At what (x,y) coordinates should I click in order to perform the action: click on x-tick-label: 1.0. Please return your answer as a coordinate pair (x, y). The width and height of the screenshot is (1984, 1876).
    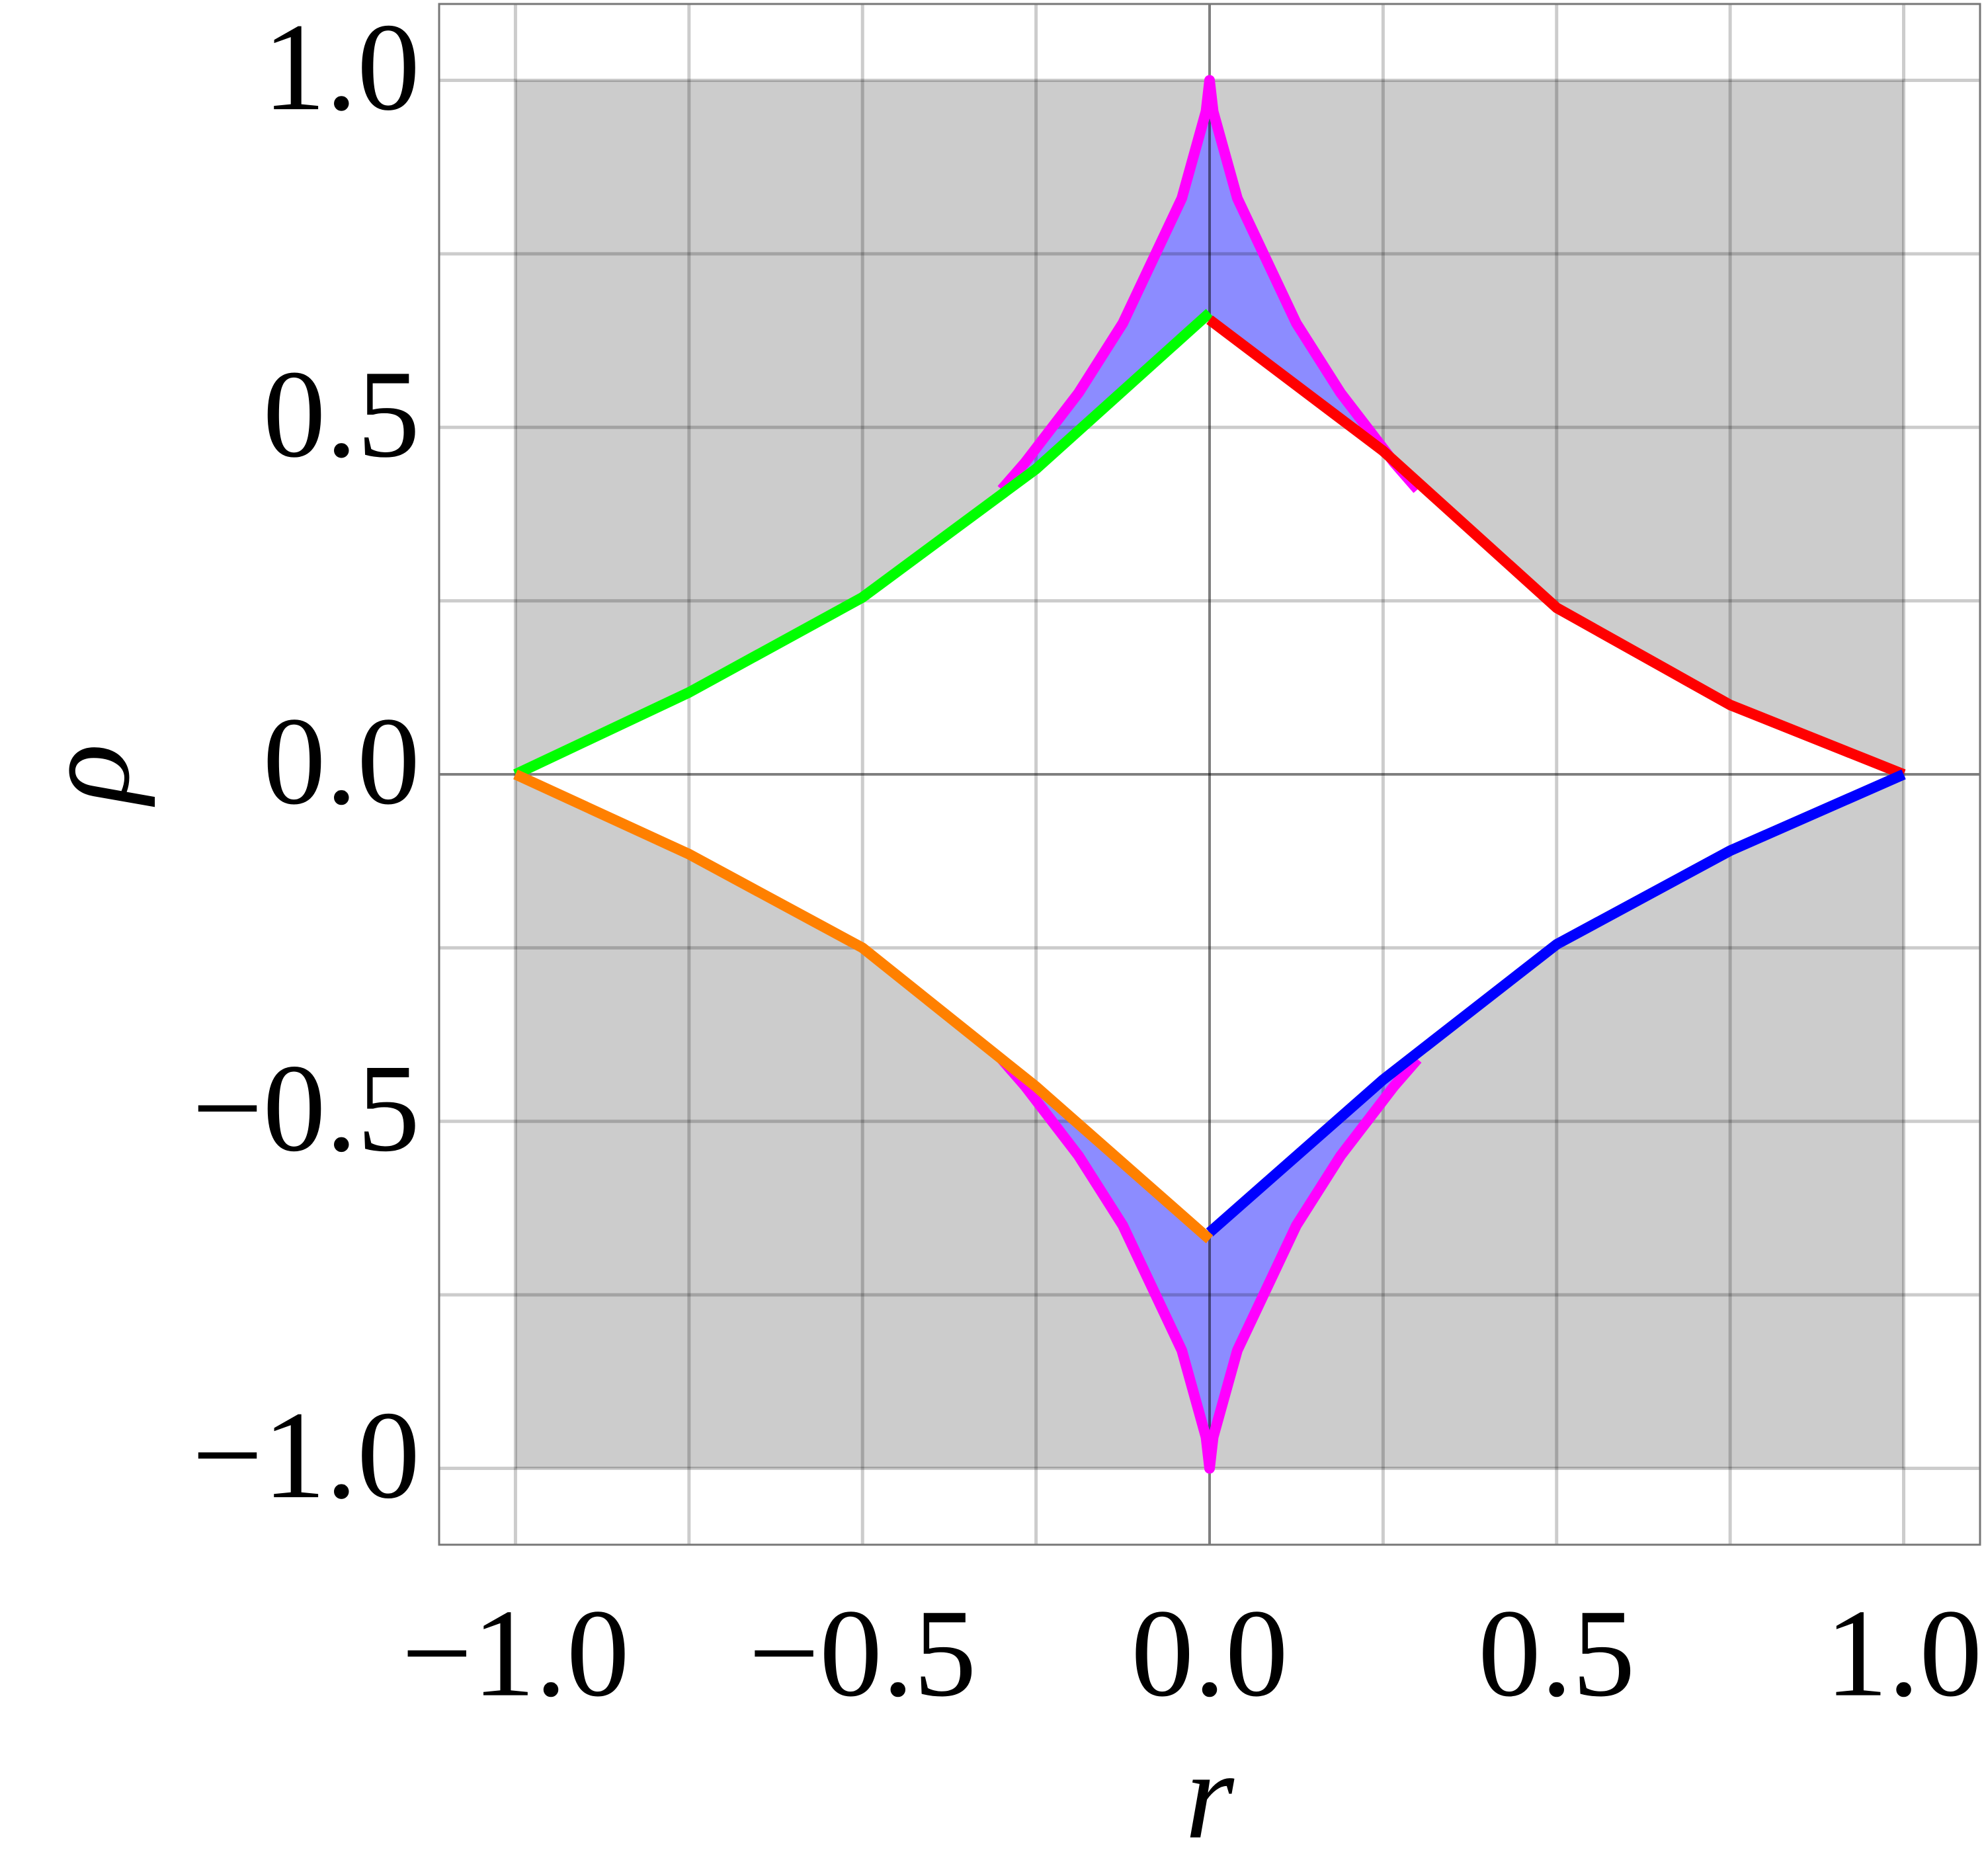
    Looking at the image, I should click on (1904, 1653).